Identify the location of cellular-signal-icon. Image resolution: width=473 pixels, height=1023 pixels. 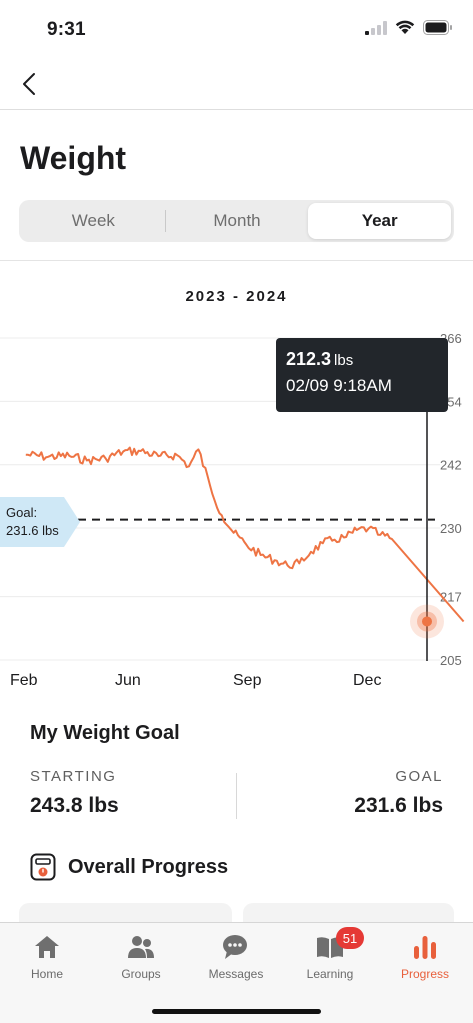
(376, 27).